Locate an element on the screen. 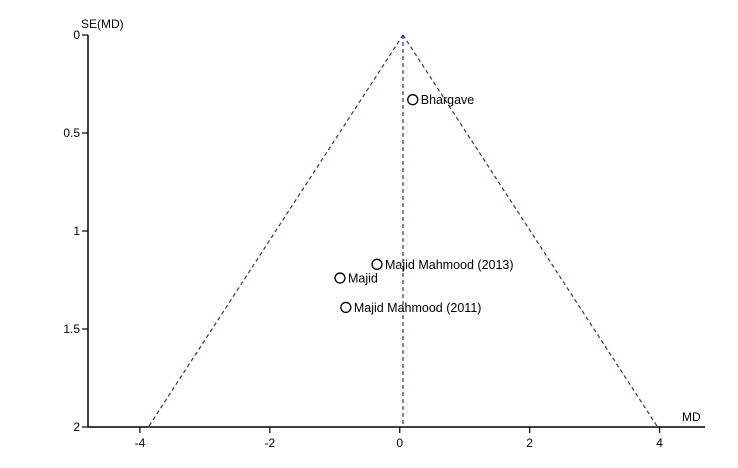 This screenshot has height=468, width=738. x-tick-label: 2 is located at coordinates (529, 443).